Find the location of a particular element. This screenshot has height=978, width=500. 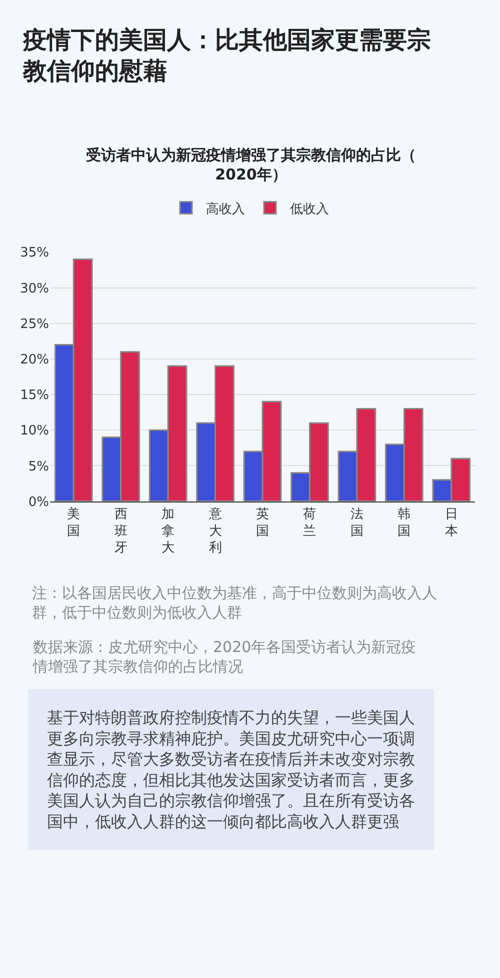

y-tick-label: 20% is located at coordinates (34, 360).